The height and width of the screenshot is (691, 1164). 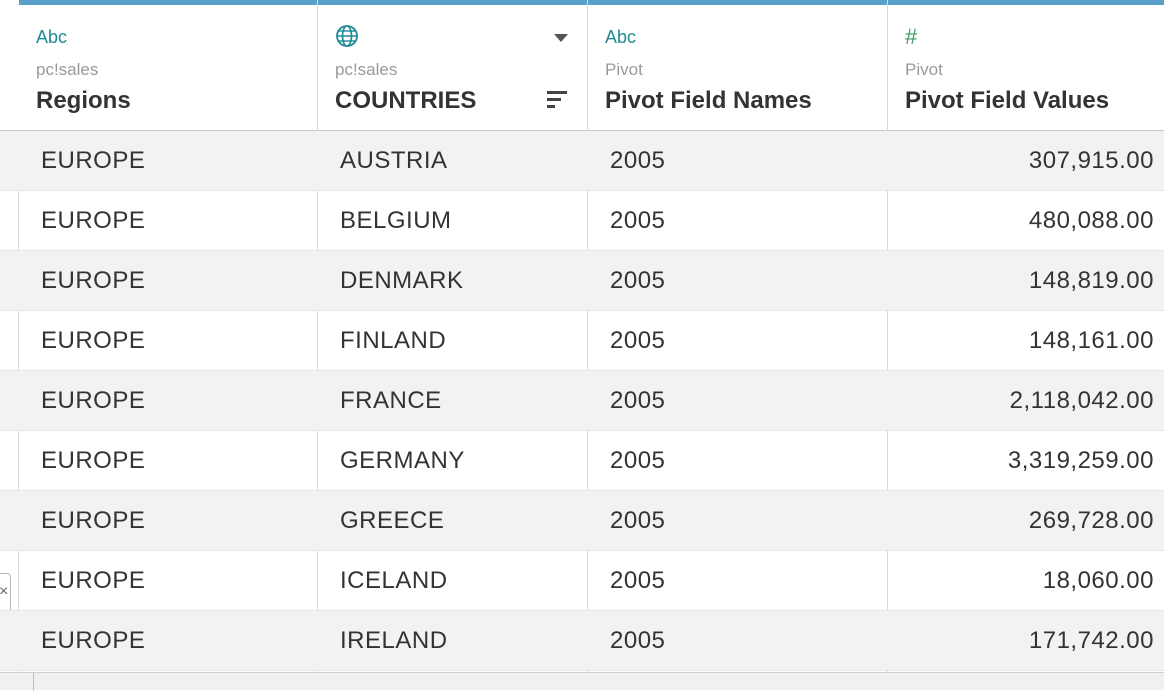 I want to click on table-row: EUROPE IRELAND 2005 171,742.00, so click(x=582, y=641).